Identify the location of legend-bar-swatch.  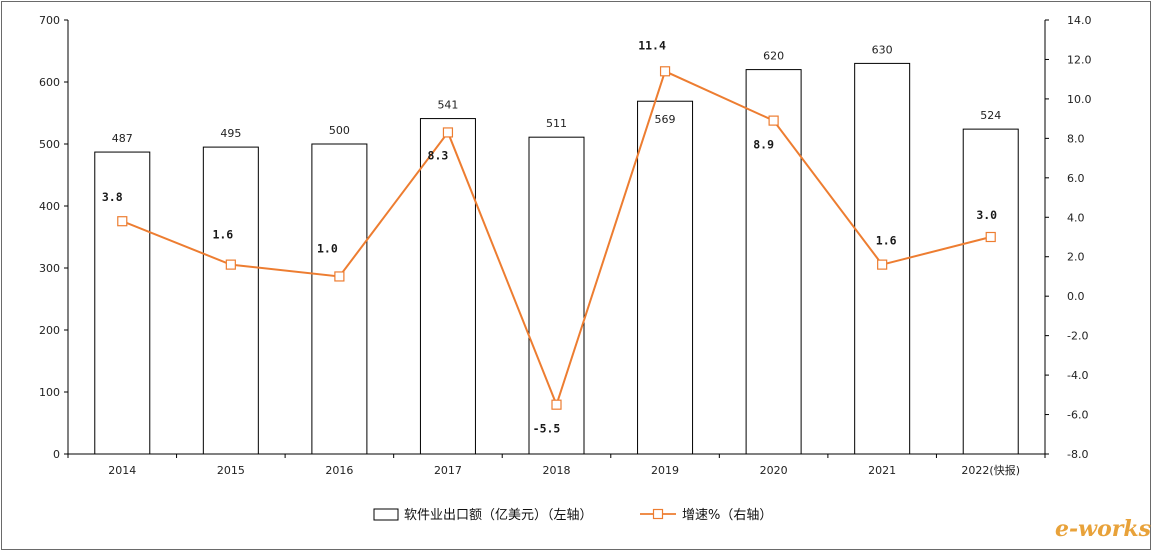
(386, 514).